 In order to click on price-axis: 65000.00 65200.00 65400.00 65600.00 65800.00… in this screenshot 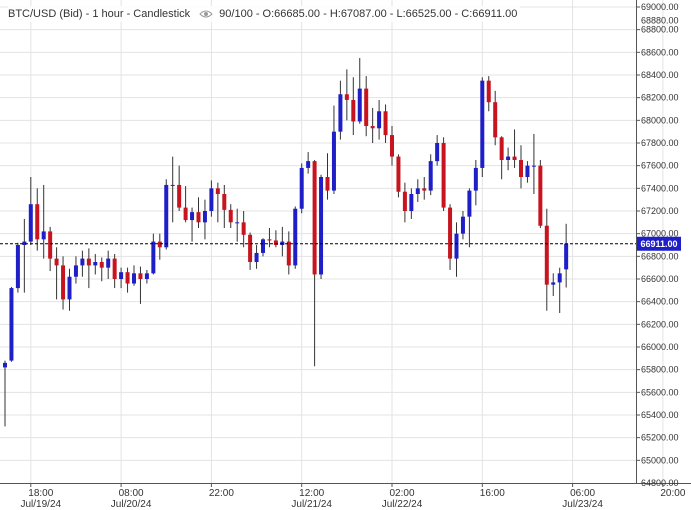, I will do `click(657, 245)`.